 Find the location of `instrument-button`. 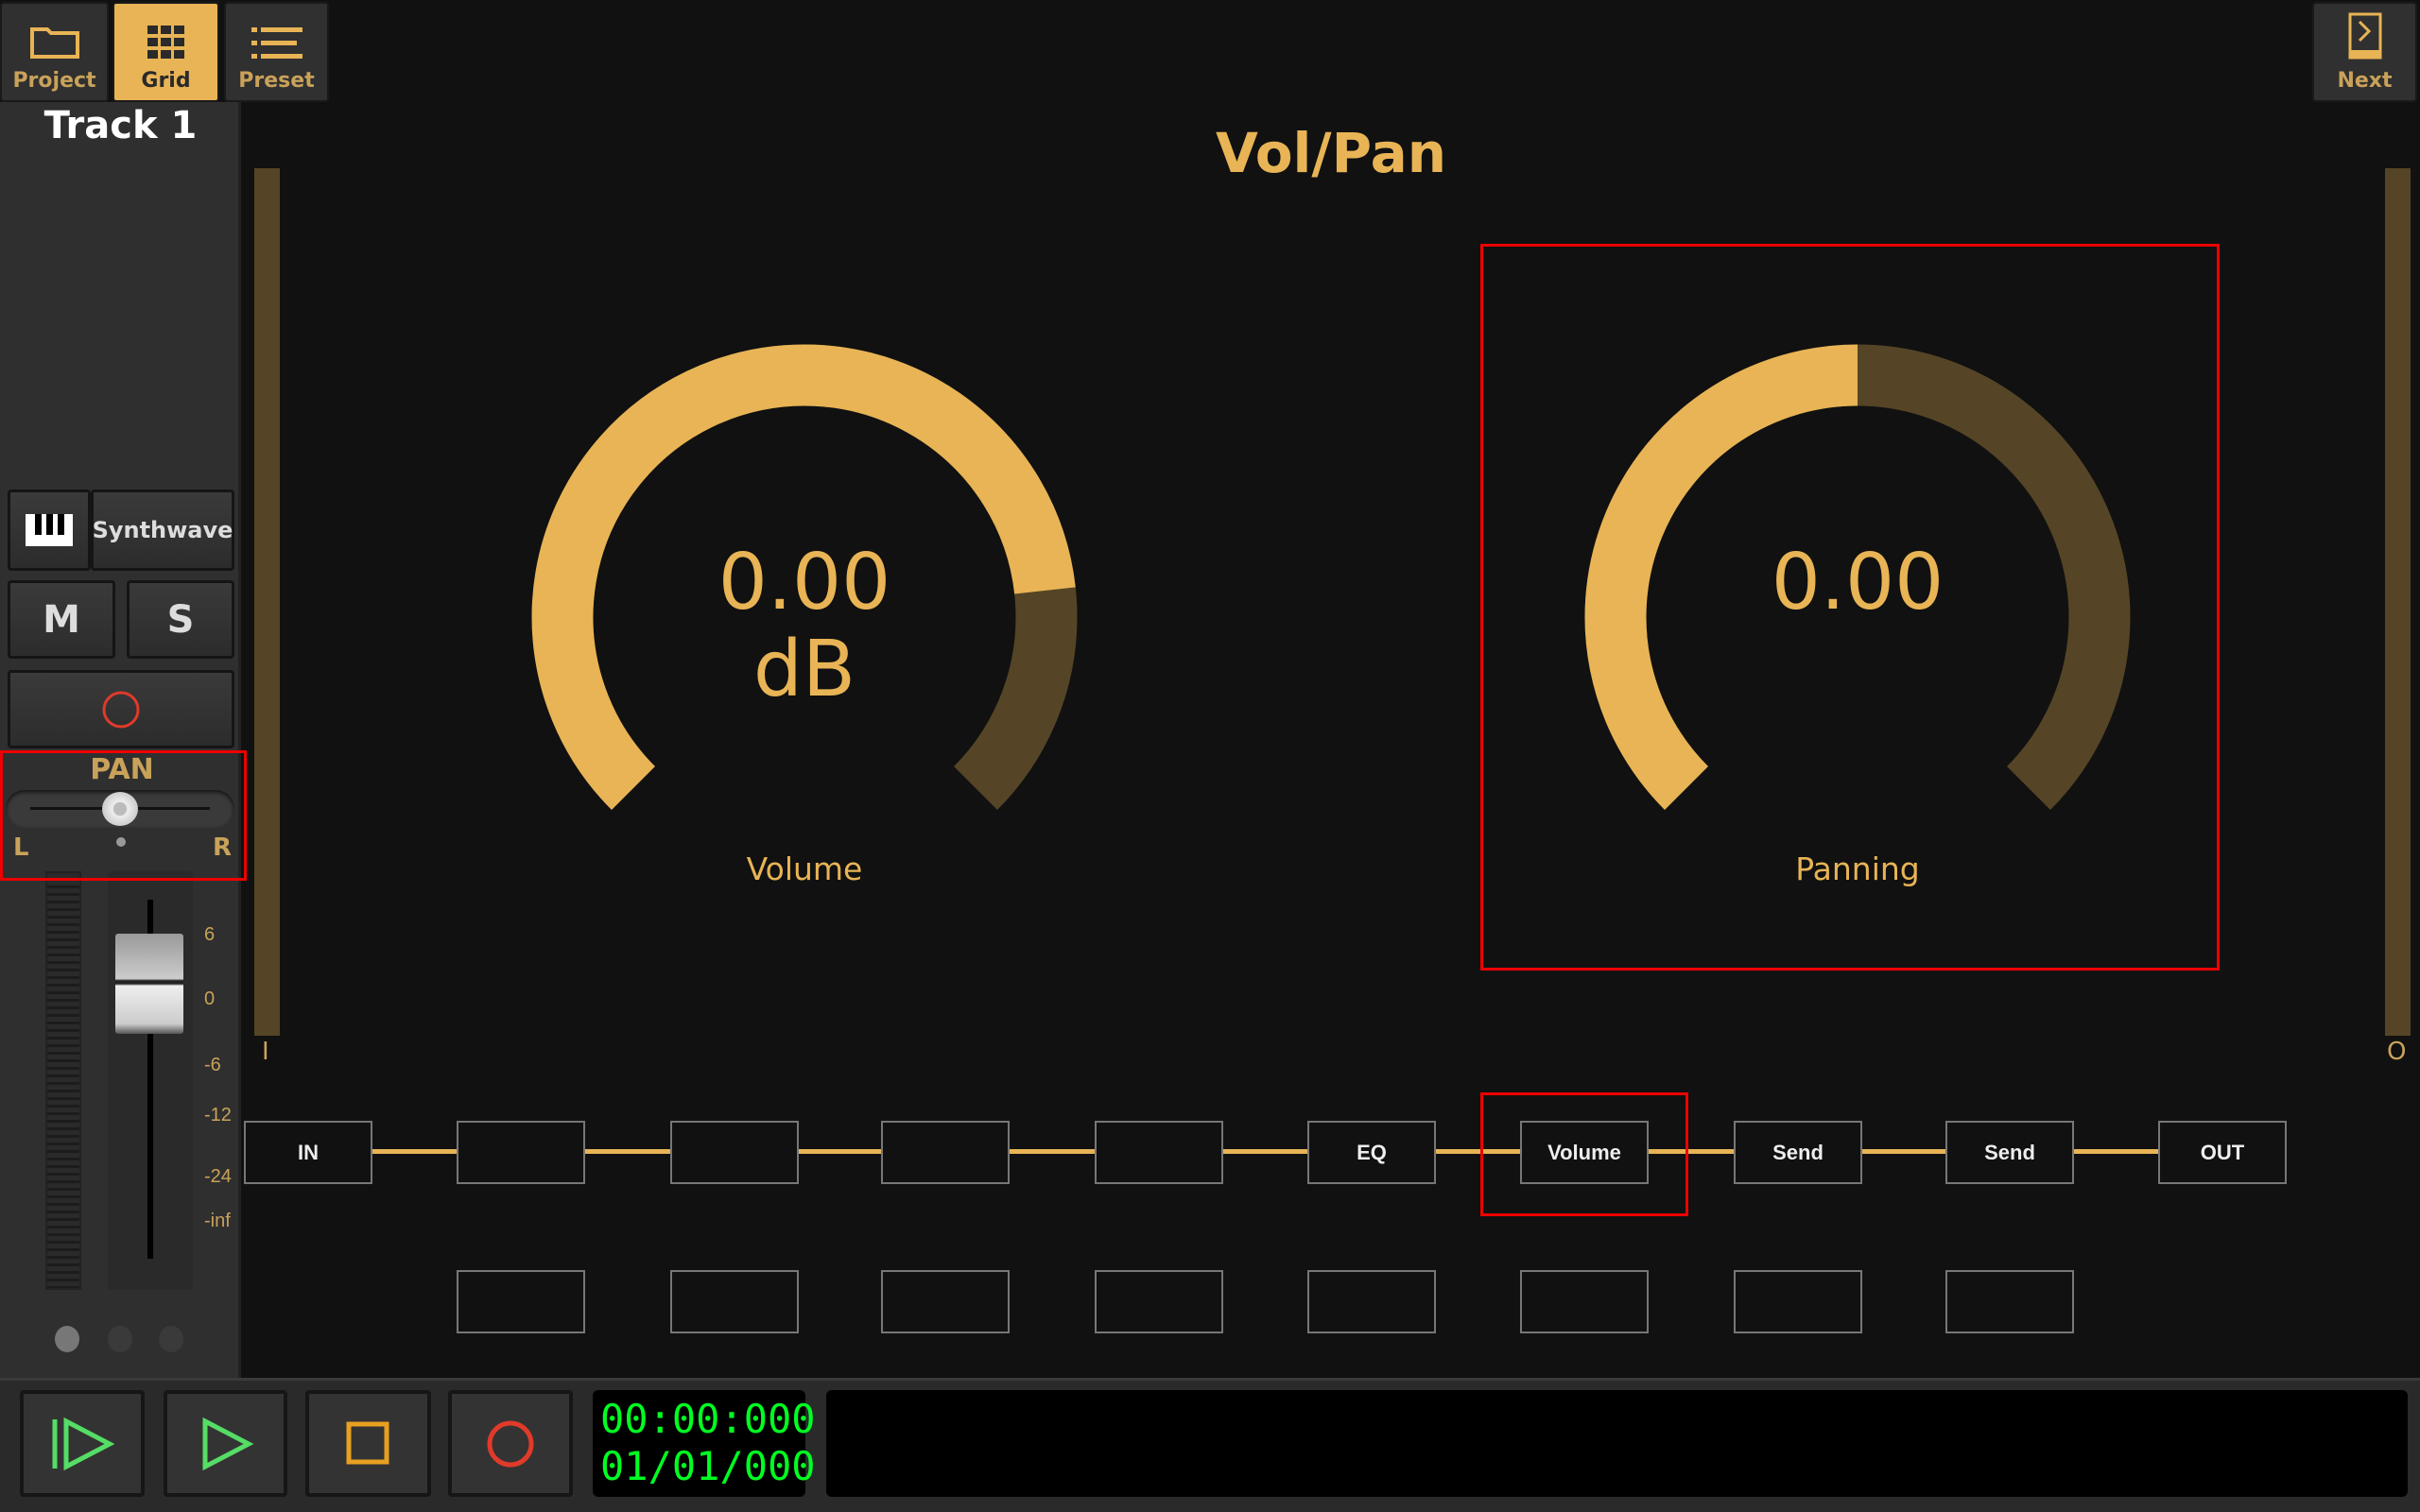

instrument-button is located at coordinates (49, 530).